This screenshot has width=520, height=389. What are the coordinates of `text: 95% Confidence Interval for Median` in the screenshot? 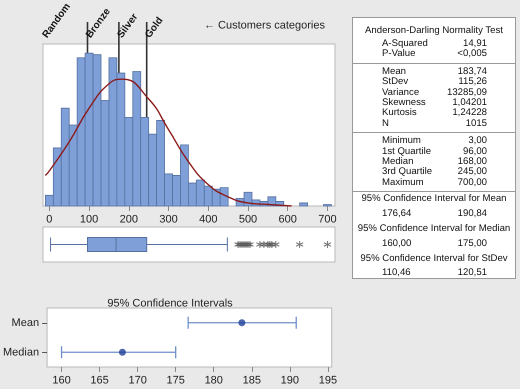 It's located at (434, 228).